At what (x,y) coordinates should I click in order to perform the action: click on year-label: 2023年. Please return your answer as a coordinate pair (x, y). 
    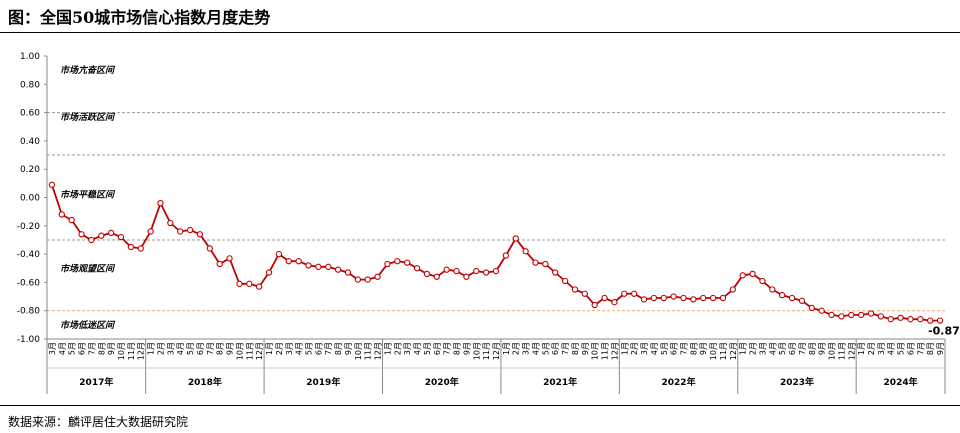
    Looking at the image, I should click on (797, 382).